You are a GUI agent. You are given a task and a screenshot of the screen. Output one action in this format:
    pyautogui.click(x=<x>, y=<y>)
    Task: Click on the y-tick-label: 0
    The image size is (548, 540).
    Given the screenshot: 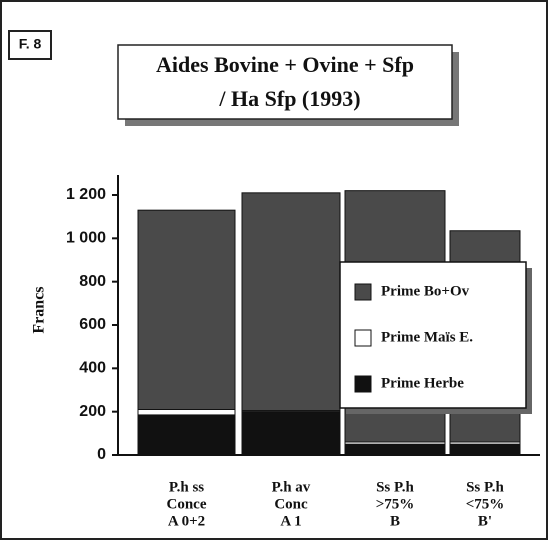 What is the action you would take?
    pyautogui.click(x=101, y=454)
    